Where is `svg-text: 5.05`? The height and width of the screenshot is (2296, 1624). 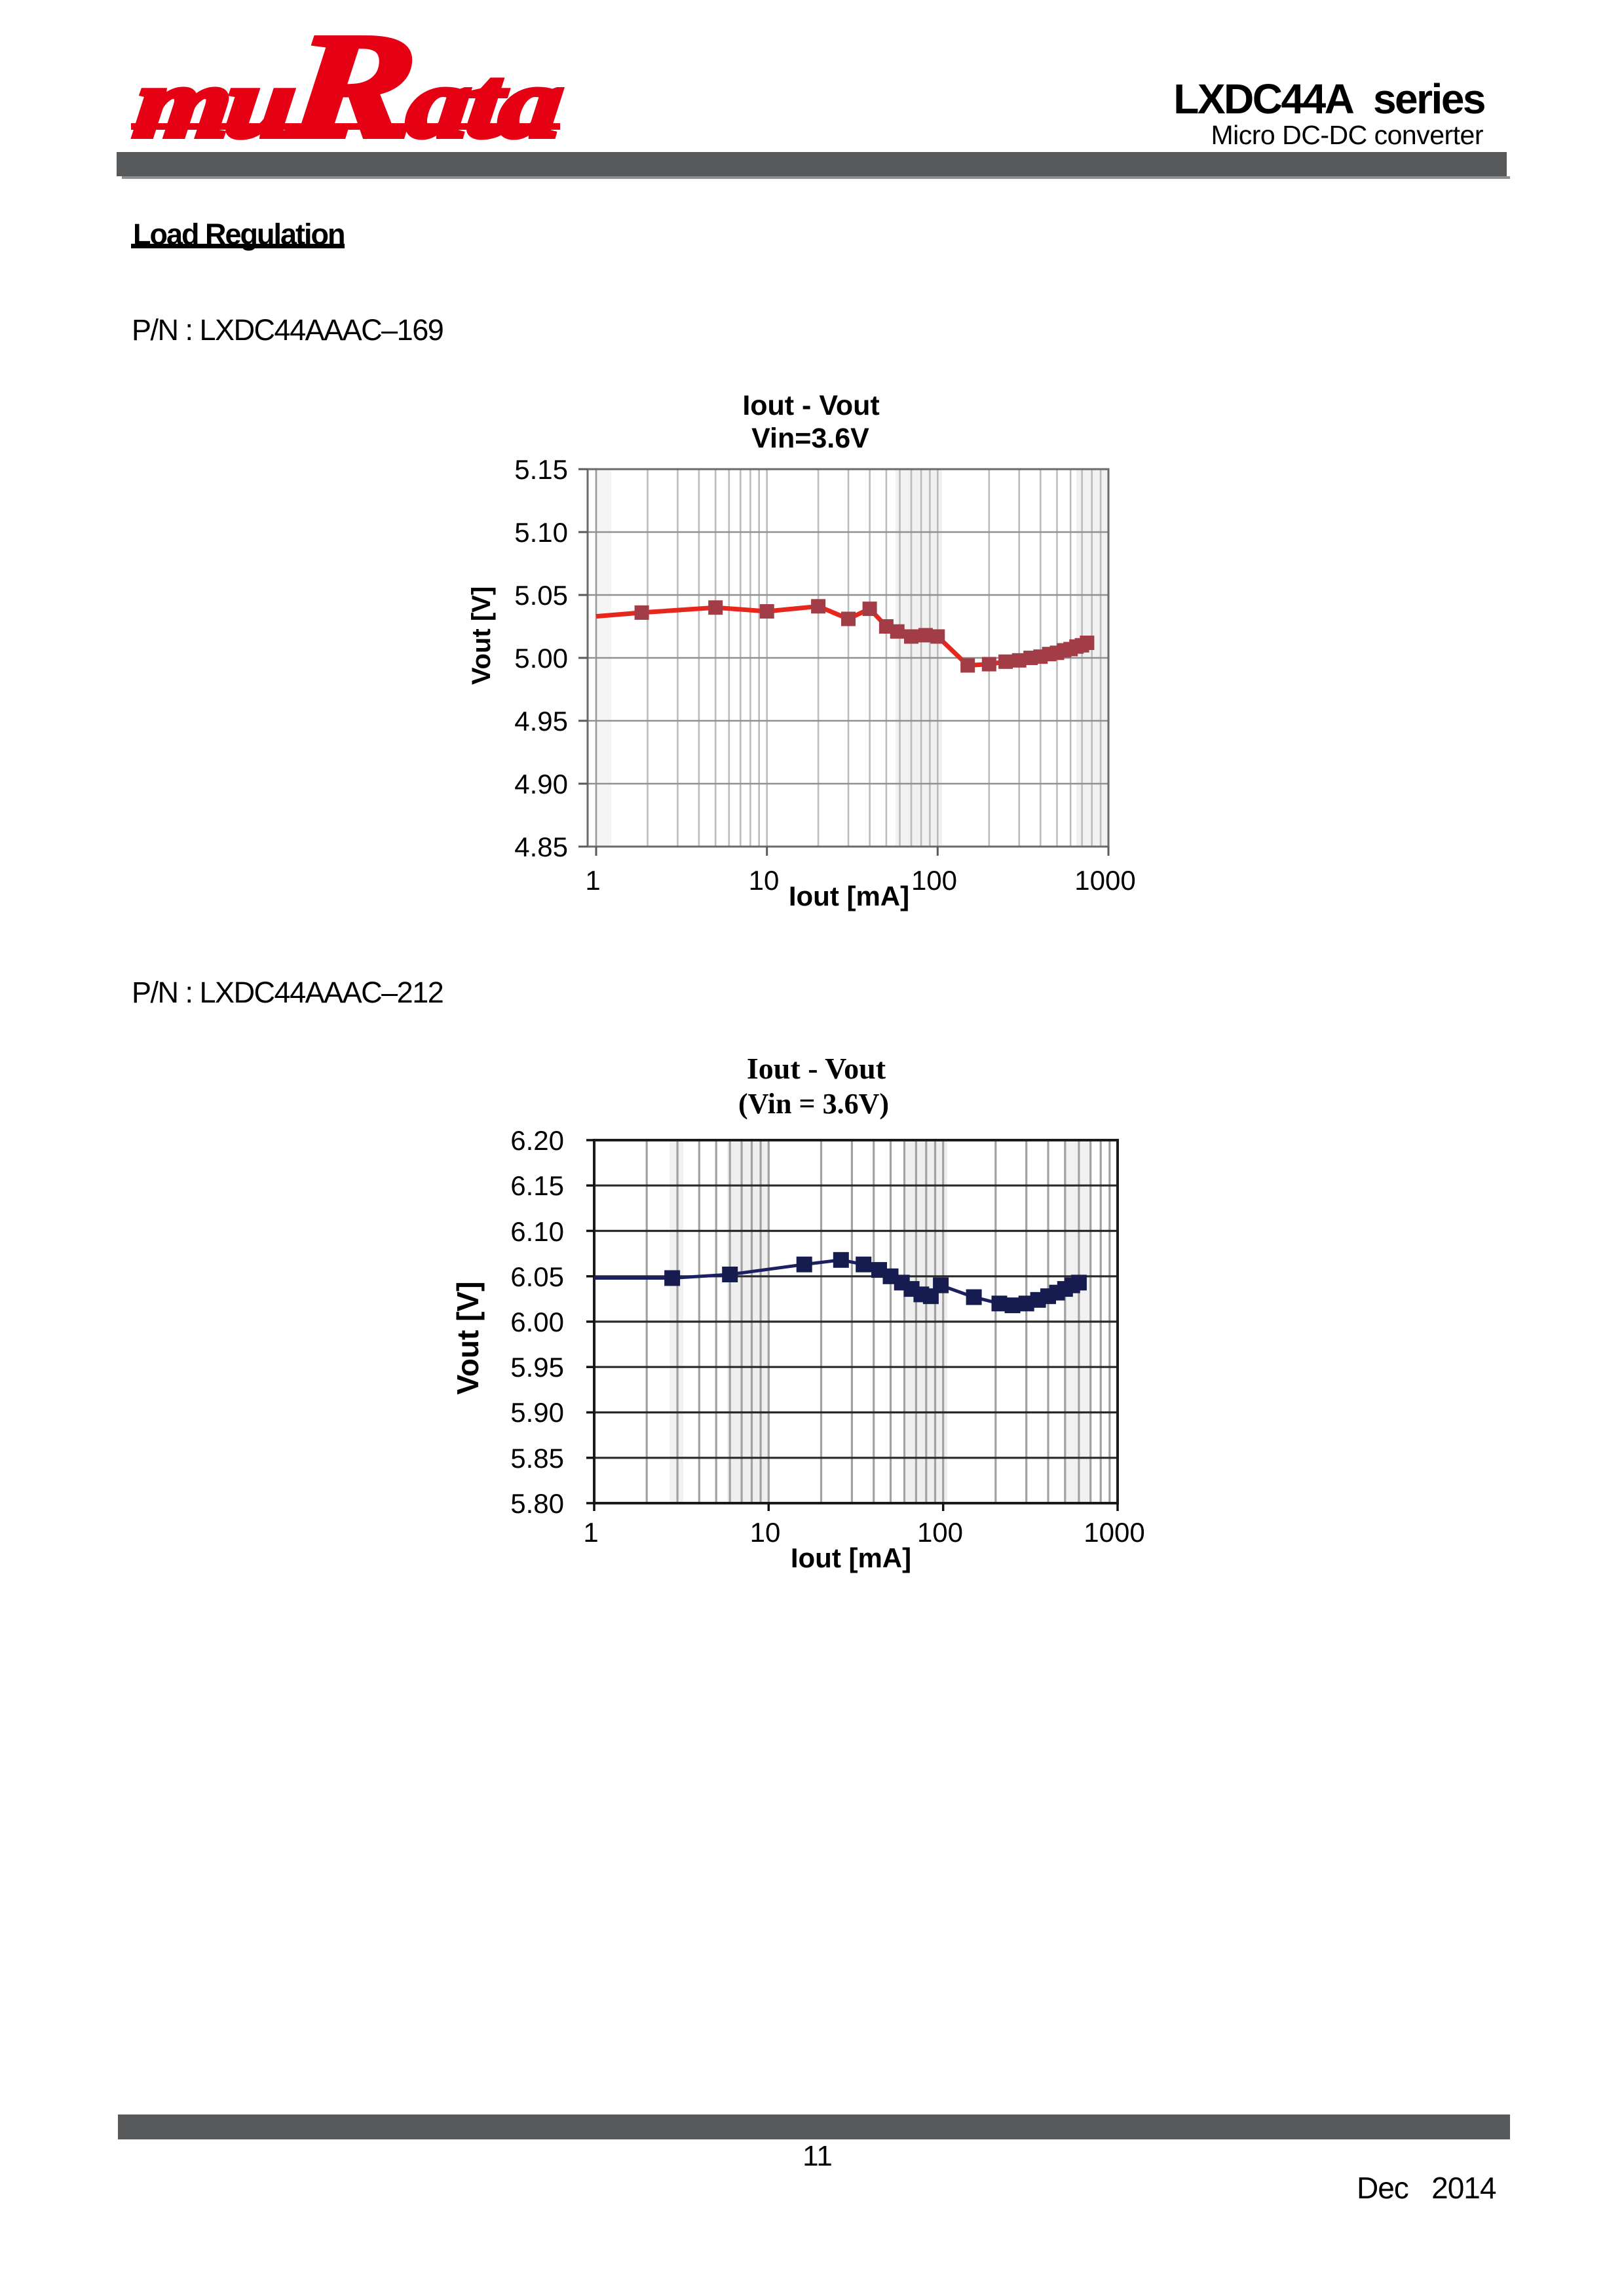 svg-text: 5.05 is located at coordinates (541, 595).